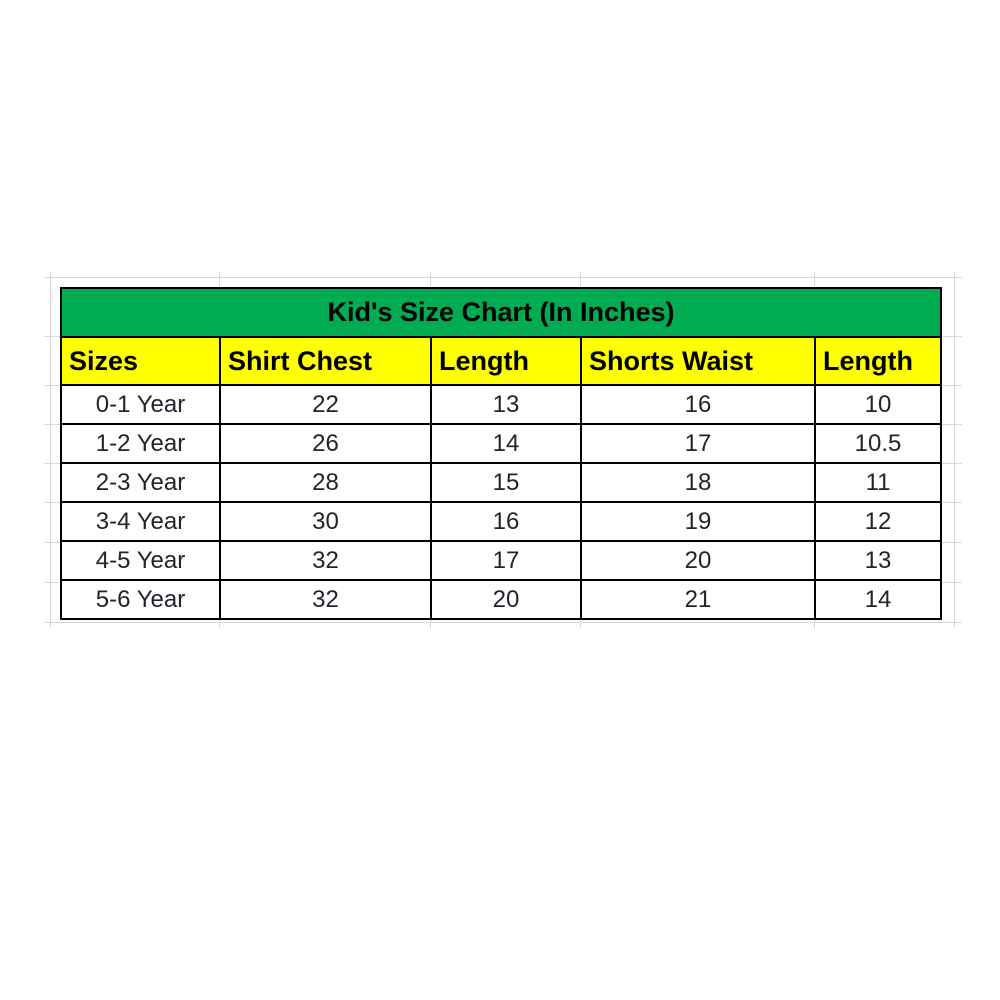 The height and width of the screenshot is (1000, 1000). I want to click on table-row: 1-2 Year 26 14 17 10.5, so click(501, 443).